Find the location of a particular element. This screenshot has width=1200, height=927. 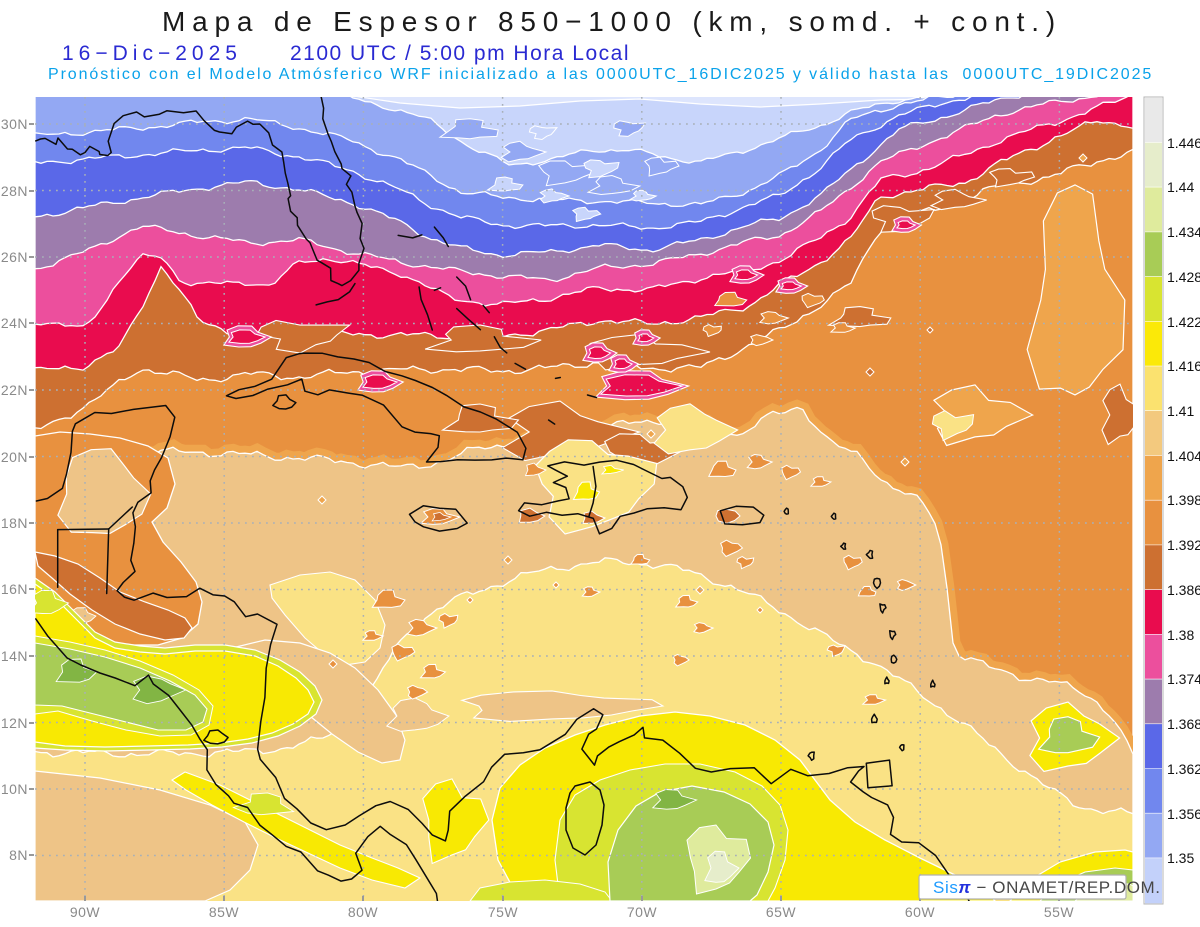

svg-text: 1.446 is located at coordinates (1183, 143).